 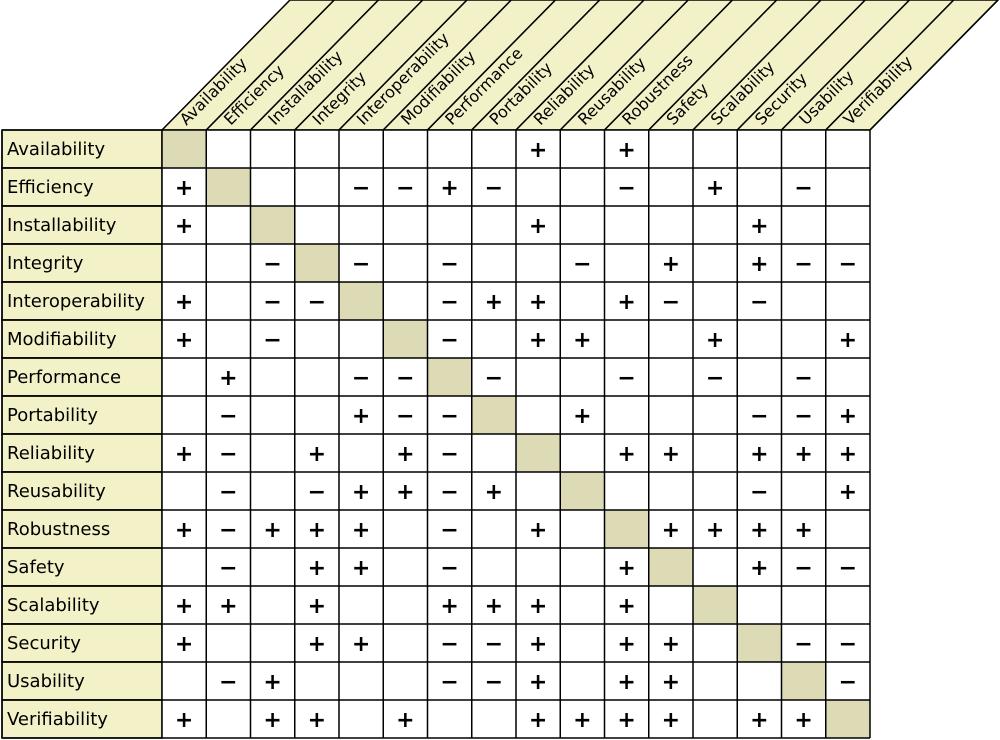 I want to click on row-header-label: Reliability, so click(x=51, y=453).